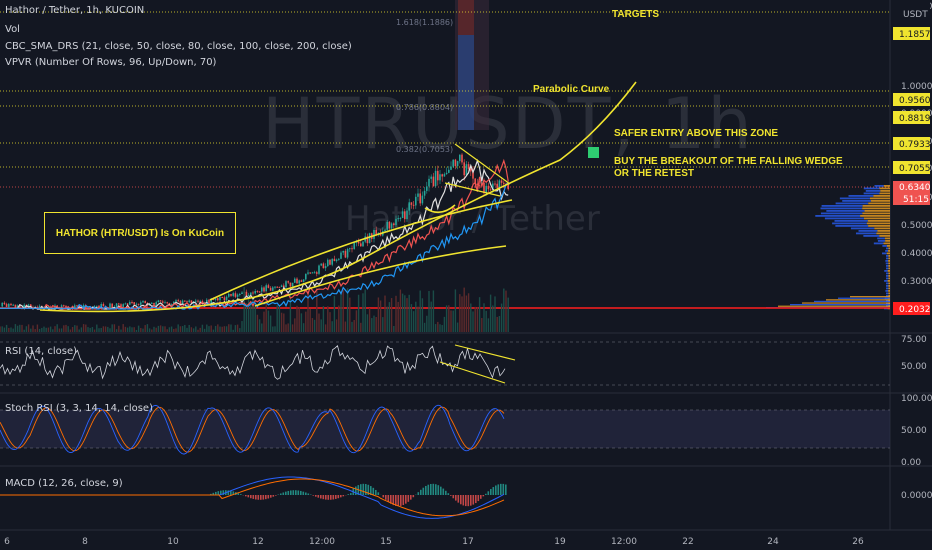 This screenshot has height=550, width=932. What do you see at coordinates (915, 169) in the screenshot?
I see `target-price-label: 0.7055` at bounding box center [915, 169].